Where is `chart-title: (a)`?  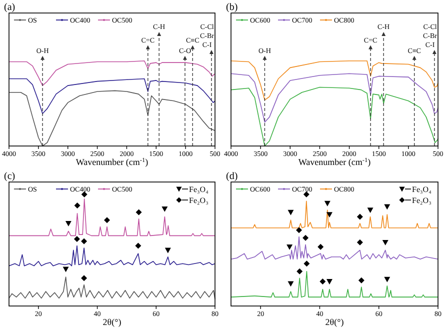 chart-title: (a) is located at coordinates (10, 7).